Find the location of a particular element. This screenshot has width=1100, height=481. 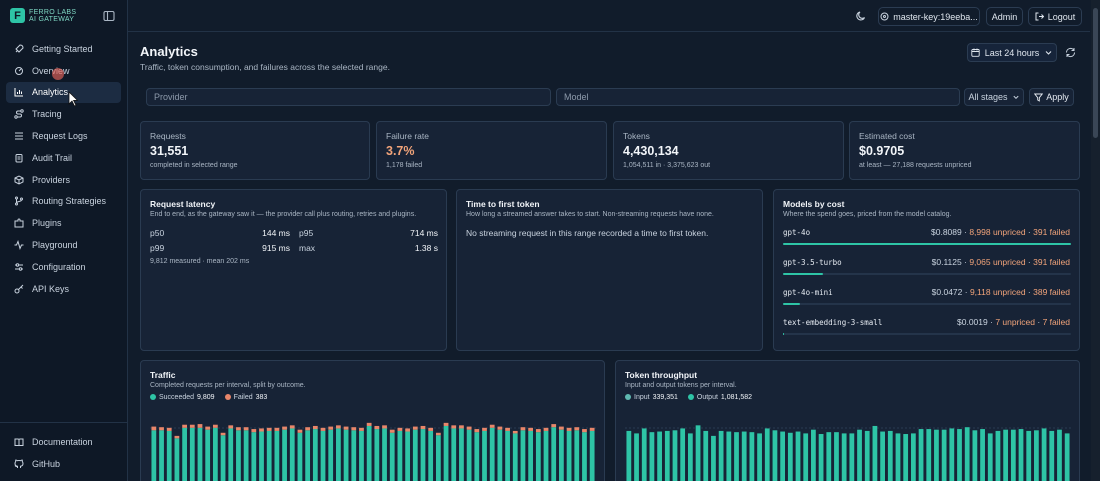

scrollbar-thumb is located at coordinates (1095, 73).